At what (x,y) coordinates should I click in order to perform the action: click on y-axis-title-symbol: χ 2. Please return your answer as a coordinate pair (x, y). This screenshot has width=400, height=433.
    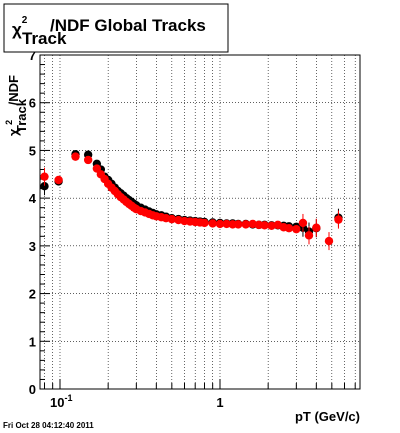
    Looking at the image, I should click on (12, 128).